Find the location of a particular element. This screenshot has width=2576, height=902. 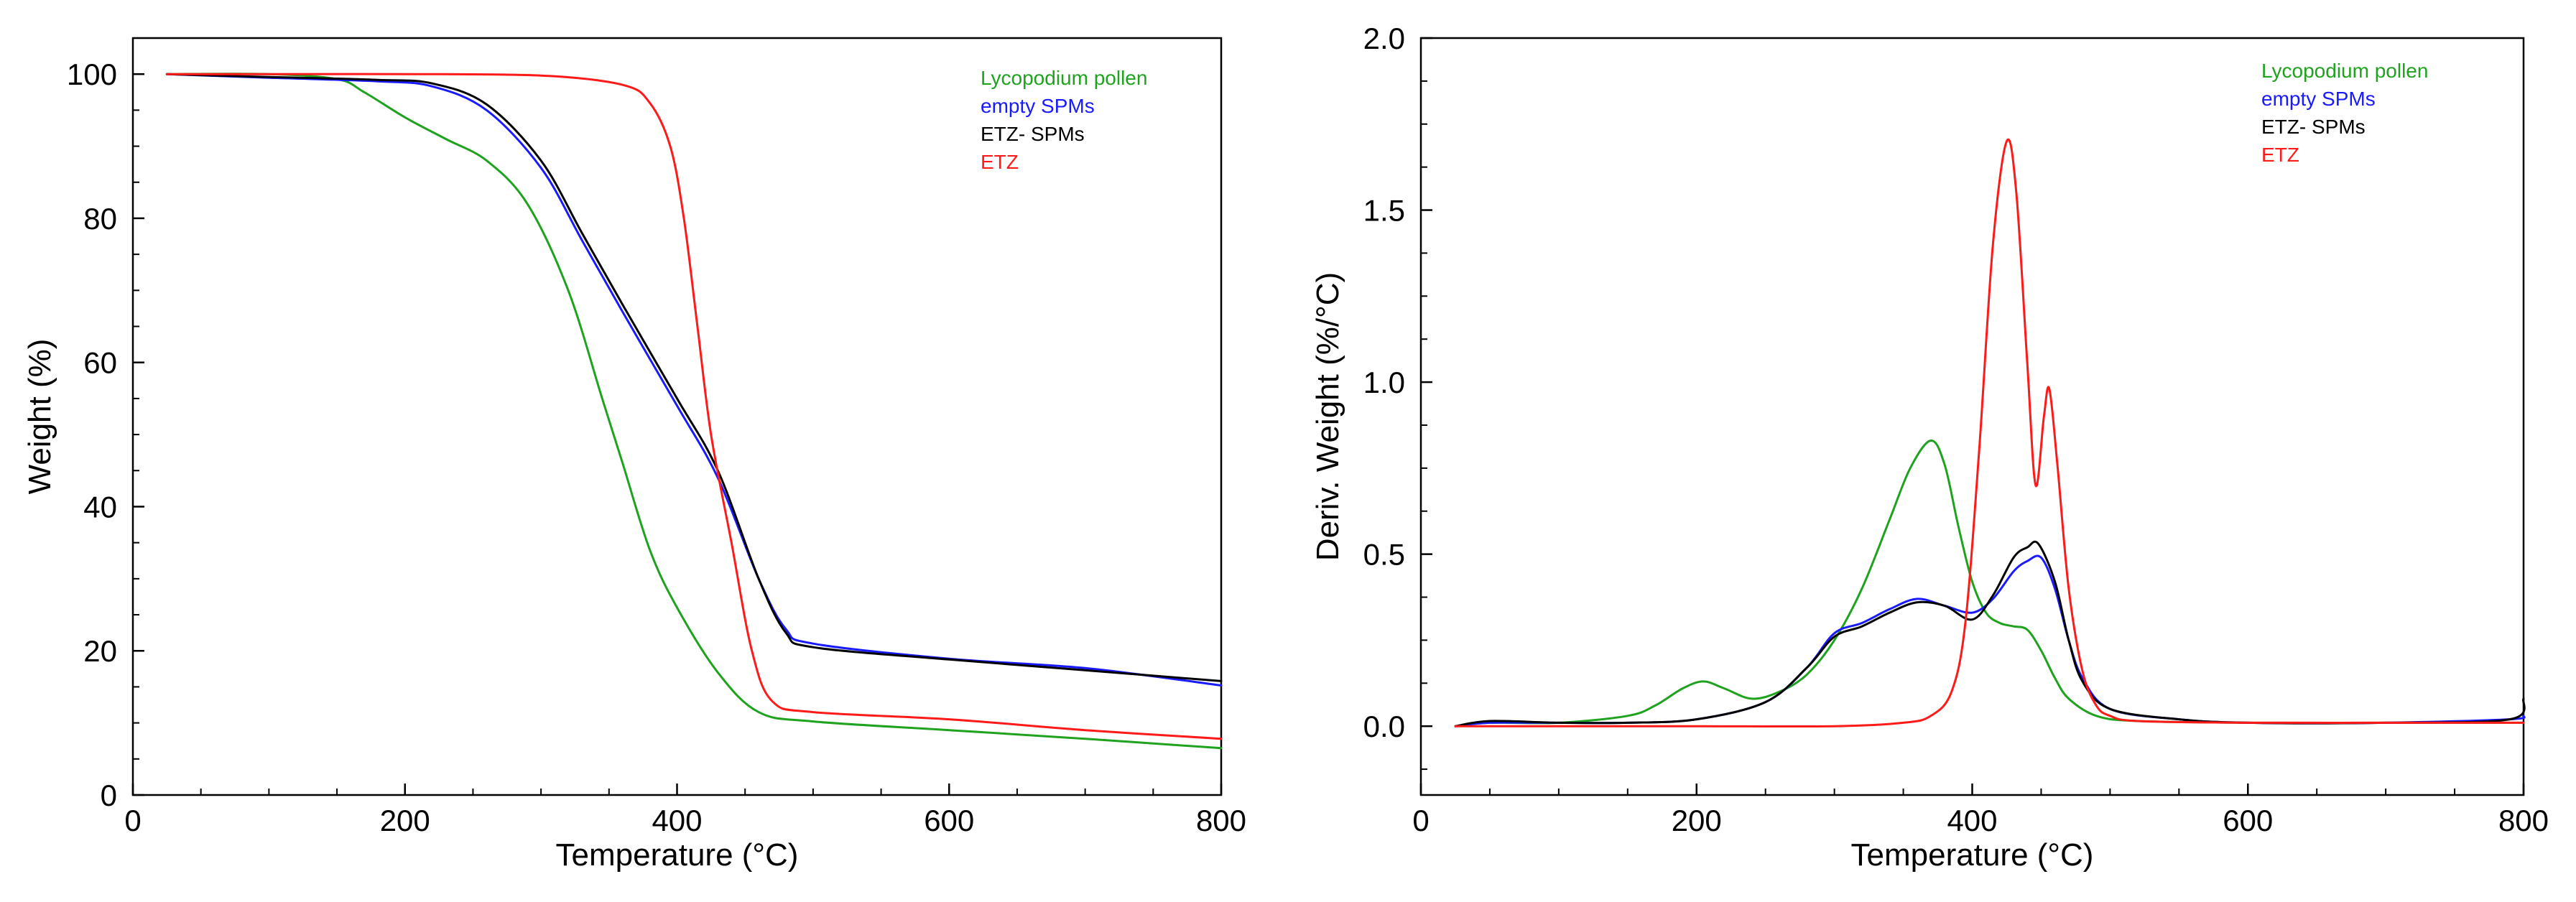

series-line-empty-spms is located at coordinates (1990, 641).